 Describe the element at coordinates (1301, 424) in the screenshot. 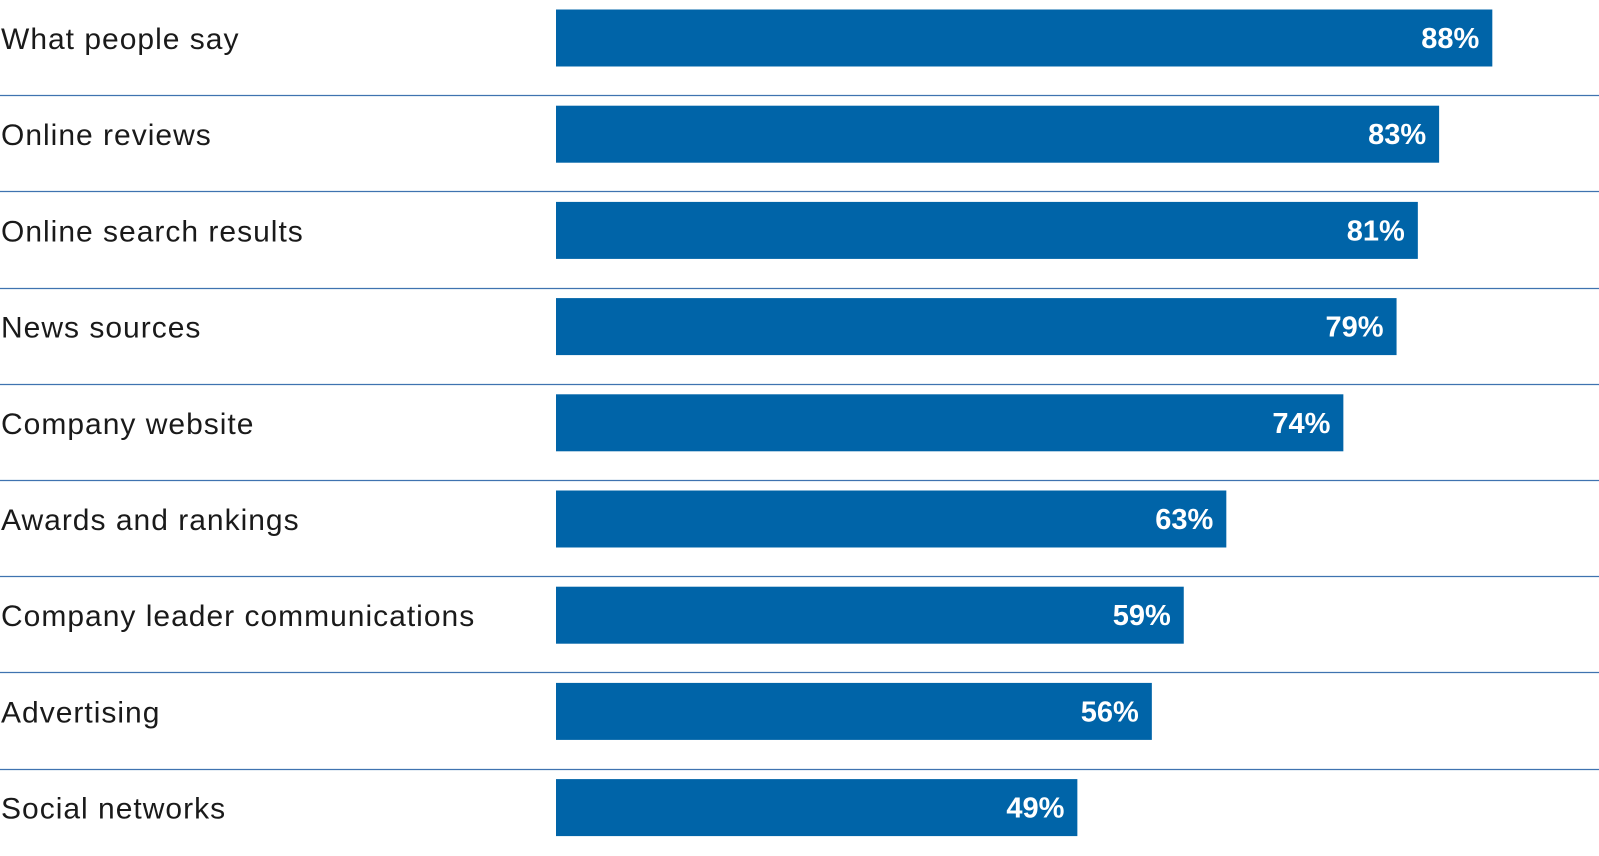

I see `bar-value-label: 74%` at that location.